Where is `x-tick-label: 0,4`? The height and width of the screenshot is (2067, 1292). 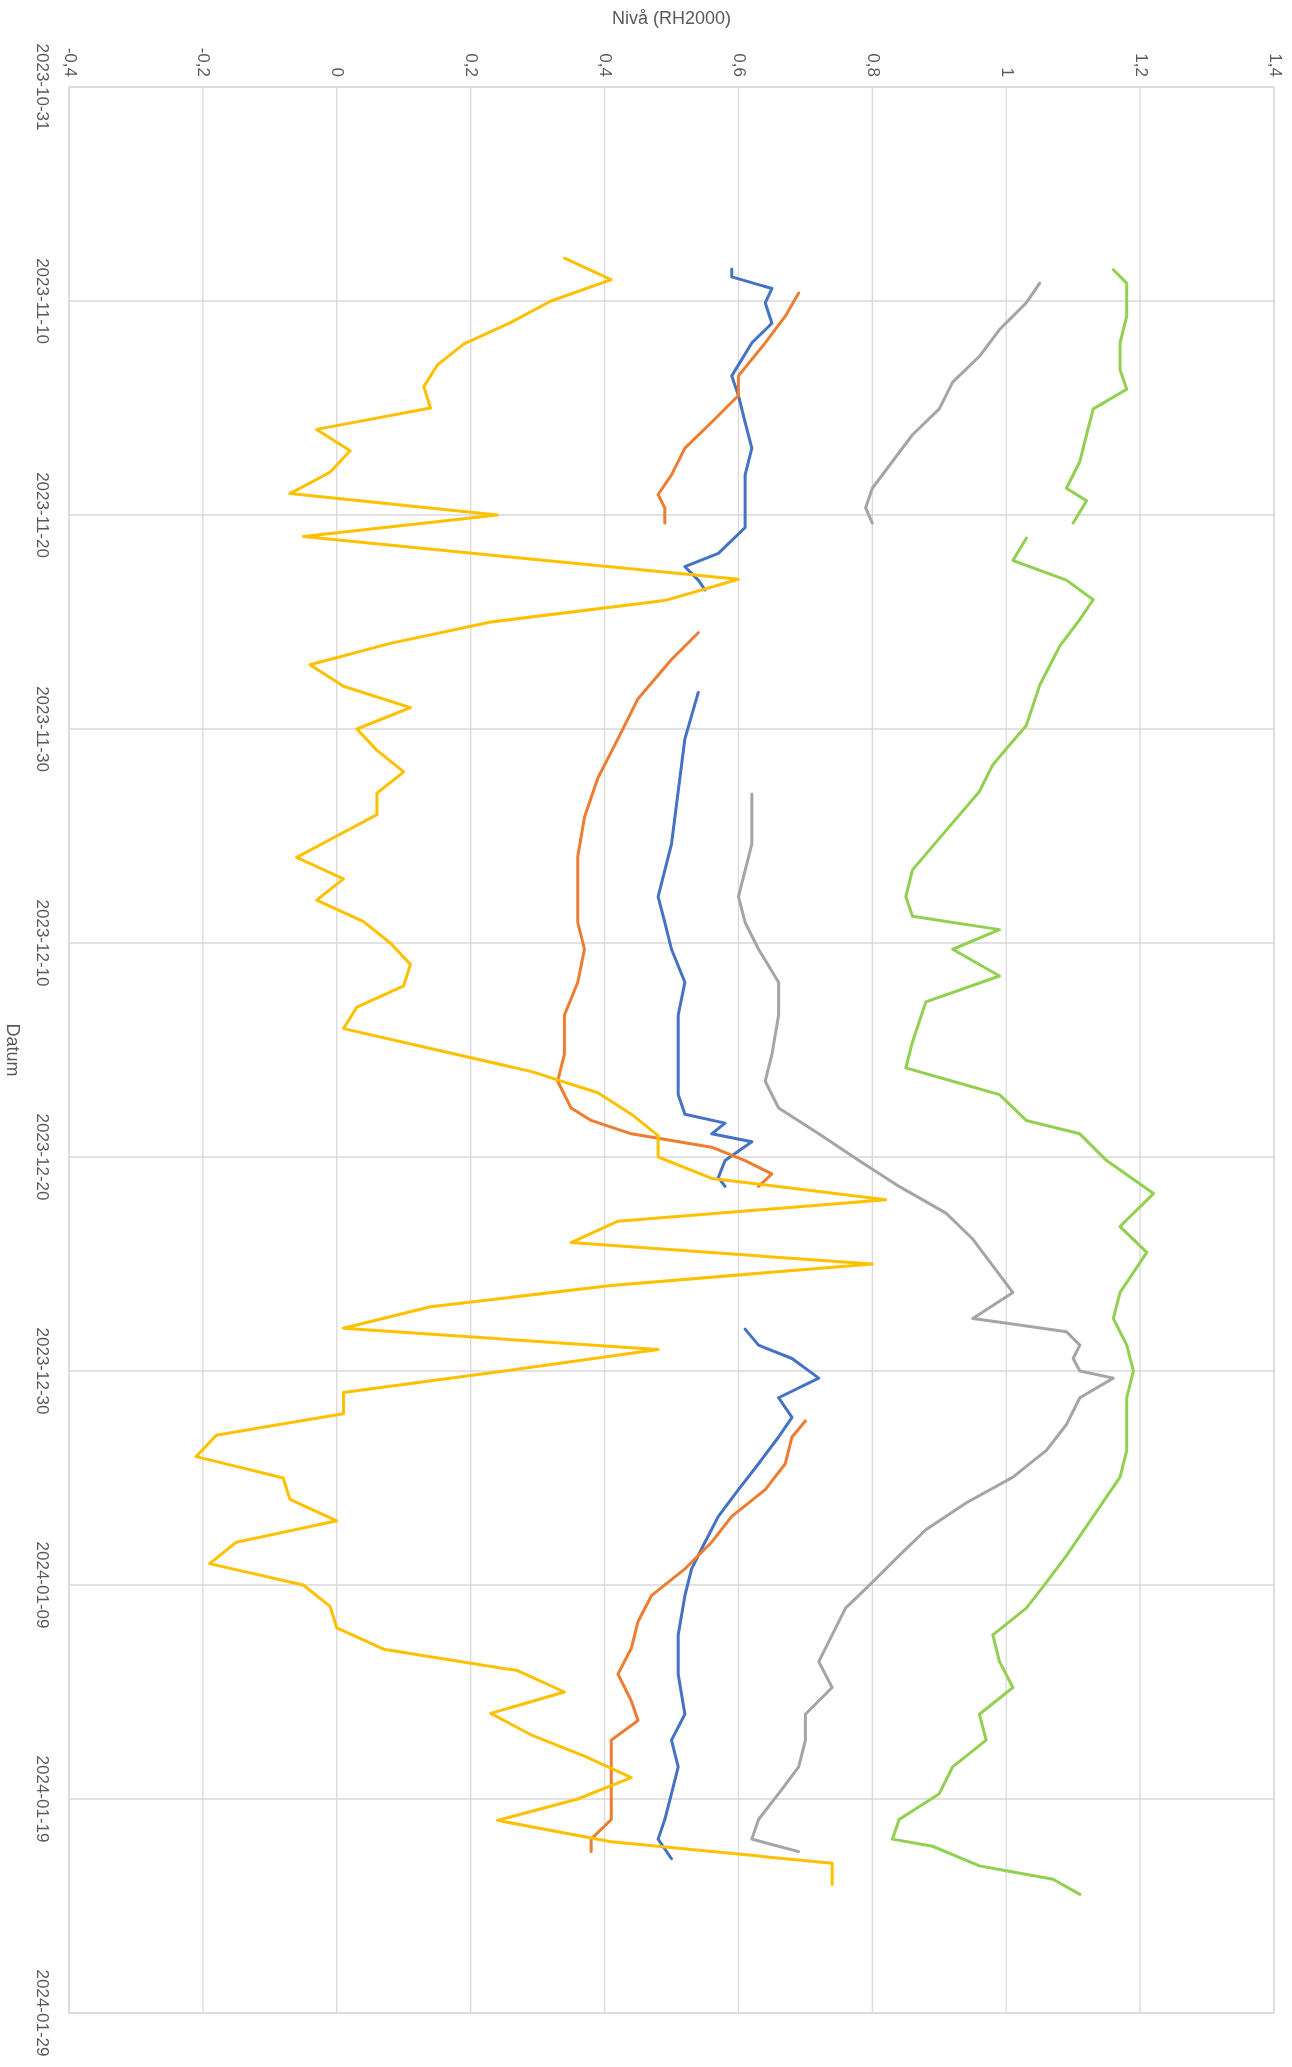
x-tick-label: 0,4 is located at coordinates (606, 65).